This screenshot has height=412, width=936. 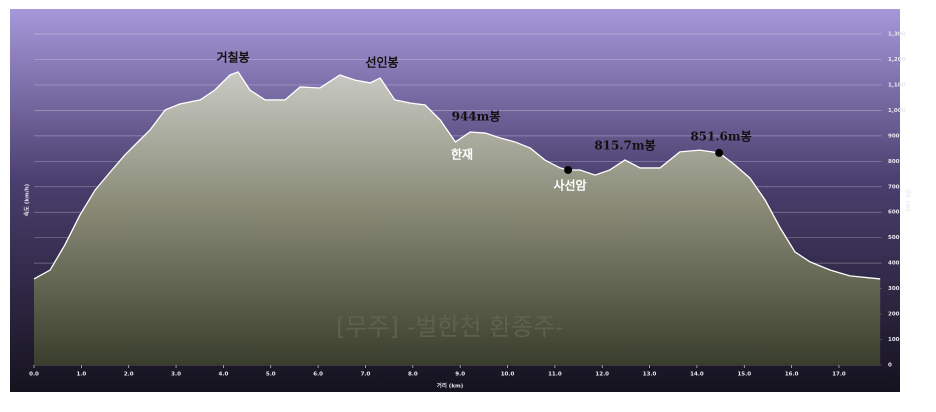 I want to click on peak-annotation: 851.6m봉, so click(x=720, y=137).